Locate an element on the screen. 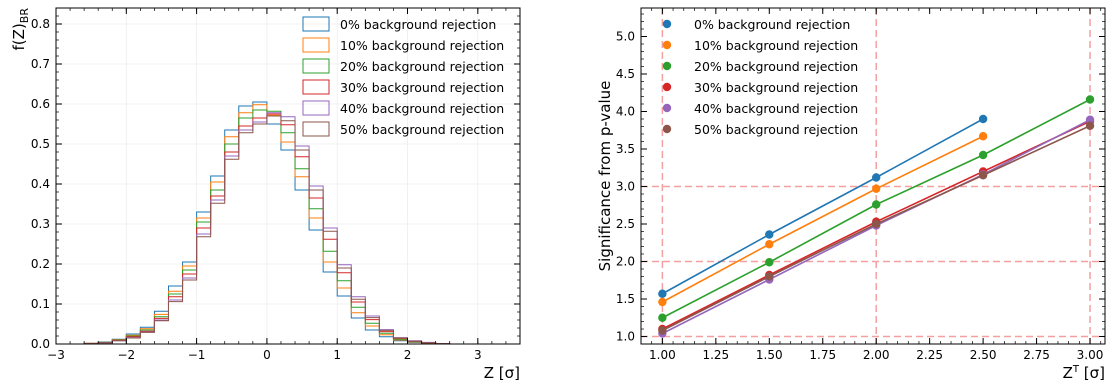  histogram-y-tick-label: 0.7 is located at coordinates (40, 64).